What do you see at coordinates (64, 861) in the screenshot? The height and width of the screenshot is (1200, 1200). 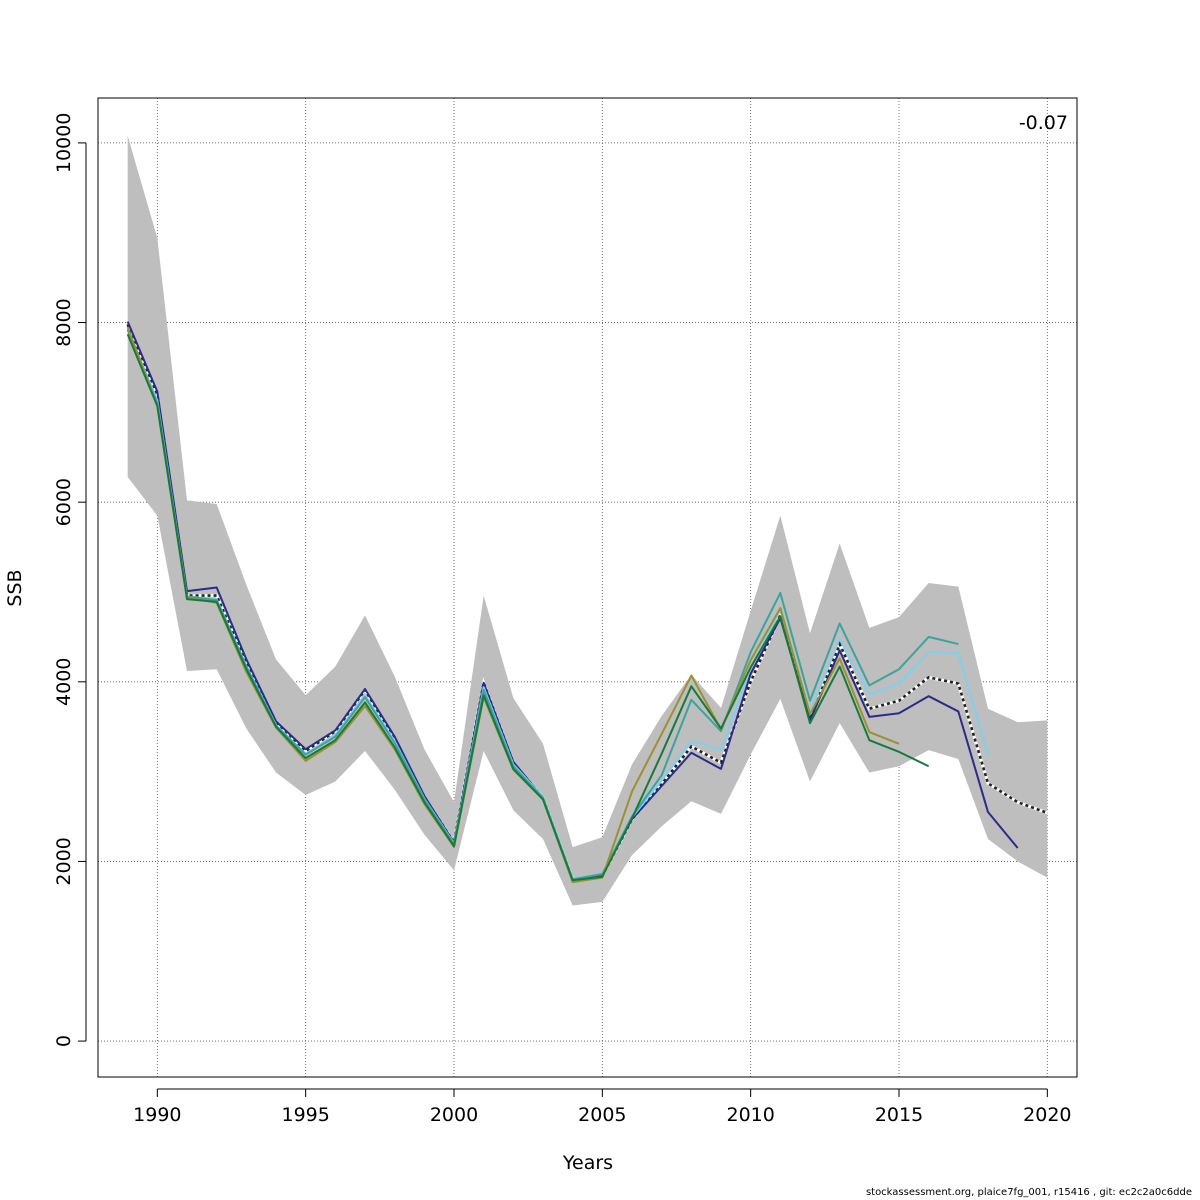 I see `y-tick-label: 2000` at bounding box center [64, 861].